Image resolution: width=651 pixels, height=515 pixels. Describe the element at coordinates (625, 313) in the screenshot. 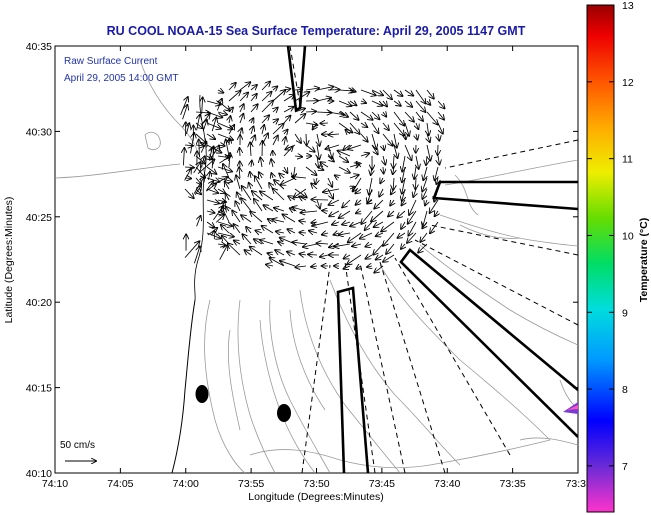

I see `colorbar-tick-label: 9` at that location.